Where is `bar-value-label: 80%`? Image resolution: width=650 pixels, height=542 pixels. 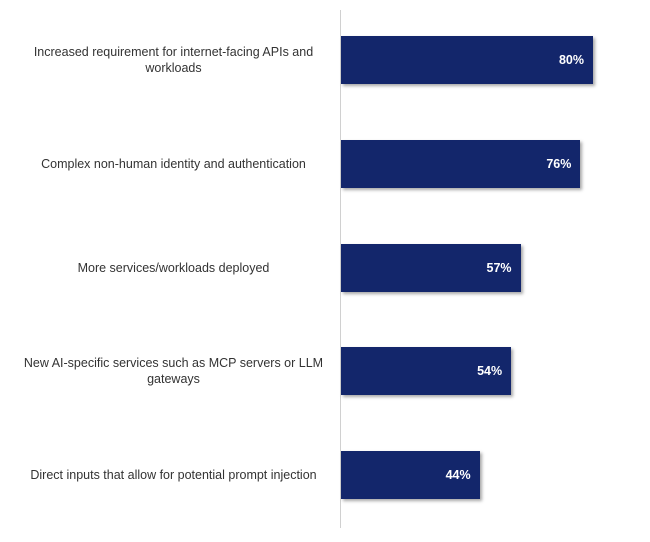 bar-value-label: 80% is located at coordinates (571, 60).